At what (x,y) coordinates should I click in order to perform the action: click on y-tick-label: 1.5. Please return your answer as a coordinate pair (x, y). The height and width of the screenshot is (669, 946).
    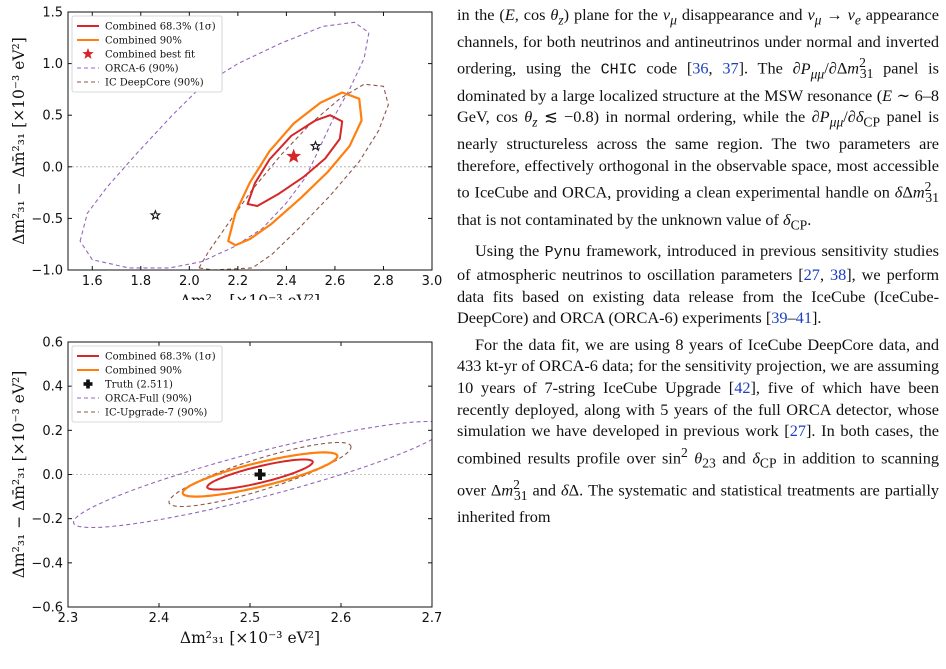
    Looking at the image, I should click on (52, 13).